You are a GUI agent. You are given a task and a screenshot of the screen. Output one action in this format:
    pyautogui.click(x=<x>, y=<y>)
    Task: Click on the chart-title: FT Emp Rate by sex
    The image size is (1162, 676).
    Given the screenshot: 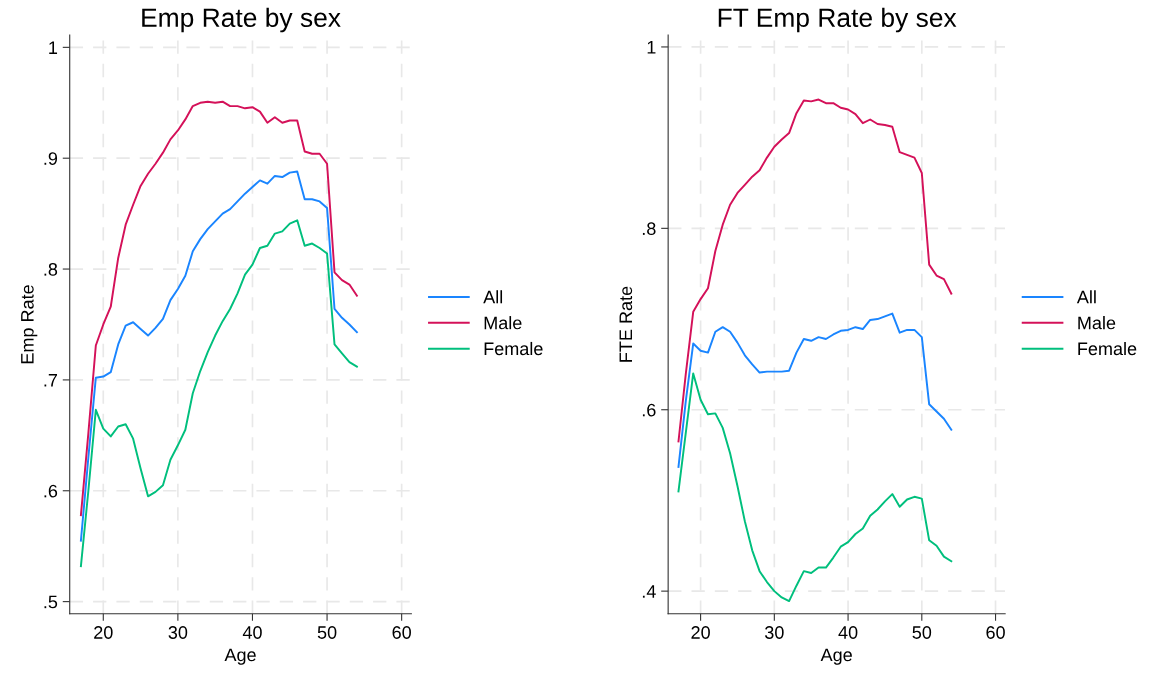 What is the action you would take?
    pyautogui.click(x=837, y=20)
    